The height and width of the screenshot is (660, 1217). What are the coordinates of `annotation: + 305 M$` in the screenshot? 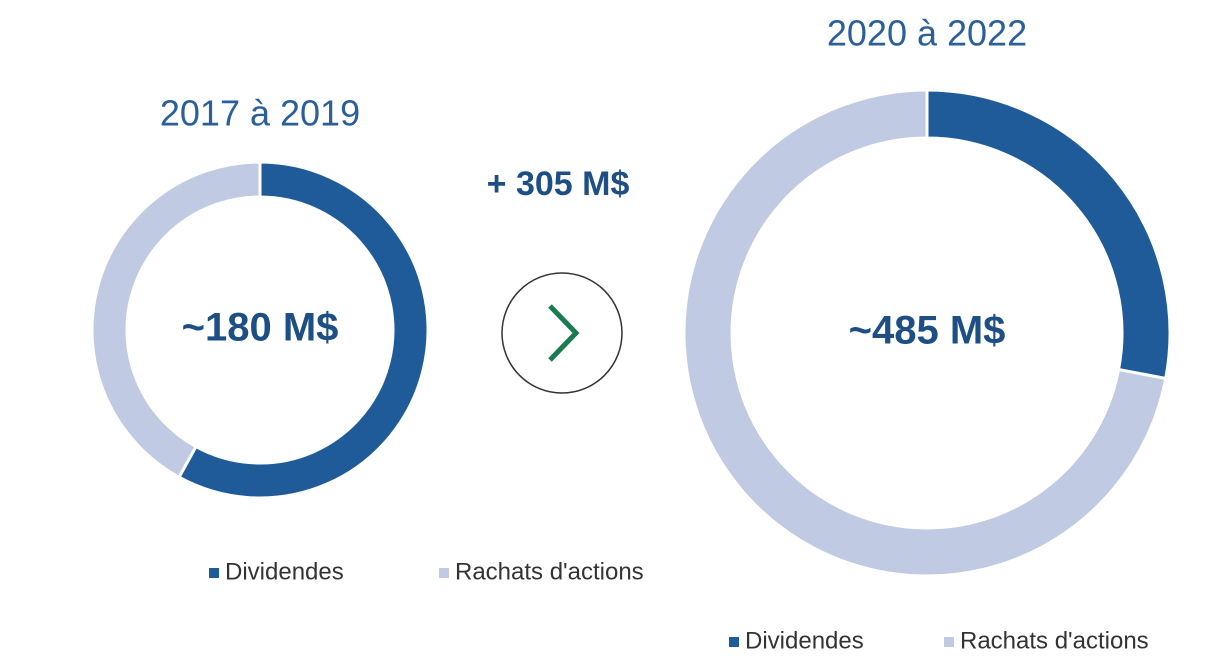 It's located at (558, 184).